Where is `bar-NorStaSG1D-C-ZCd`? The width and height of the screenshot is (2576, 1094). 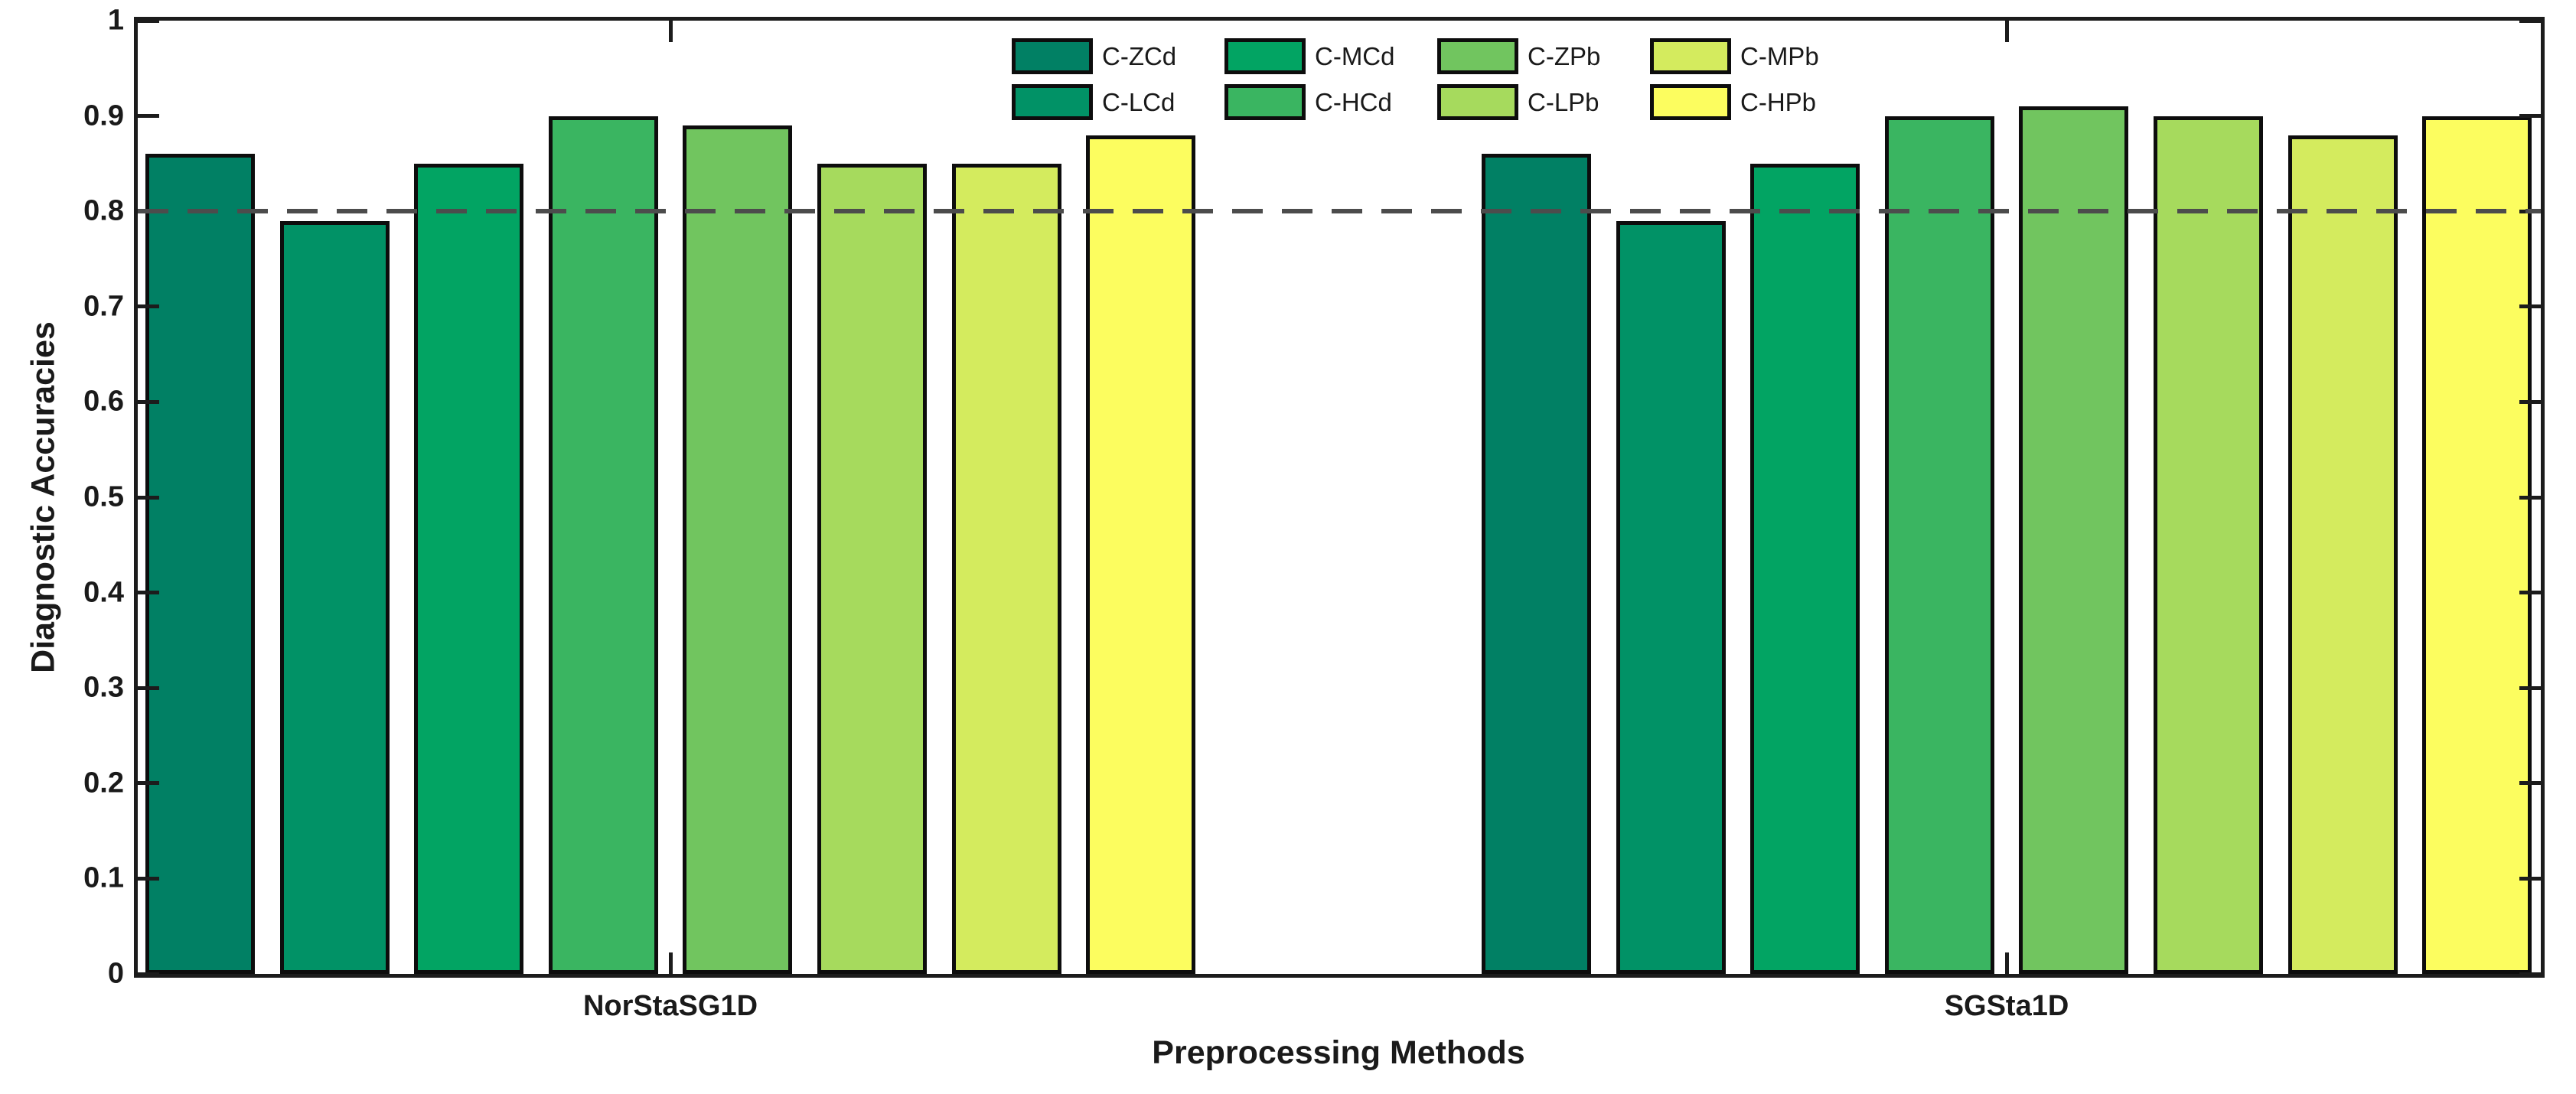
bar-NorStaSG1D-C-ZCd is located at coordinates (200, 564).